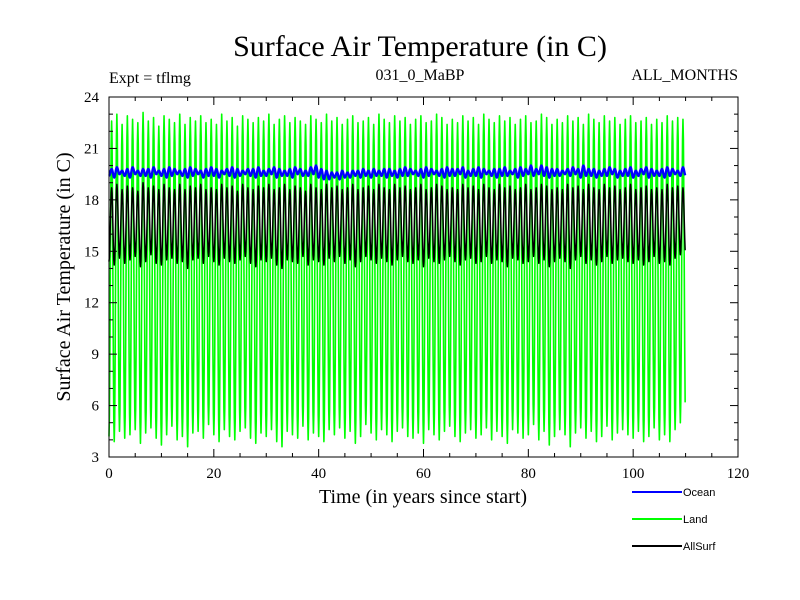 Image resolution: width=800 pixels, height=600 pixels. Describe the element at coordinates (91, 149) in the screenshot. I see `y-tick-label: 21` at that location.